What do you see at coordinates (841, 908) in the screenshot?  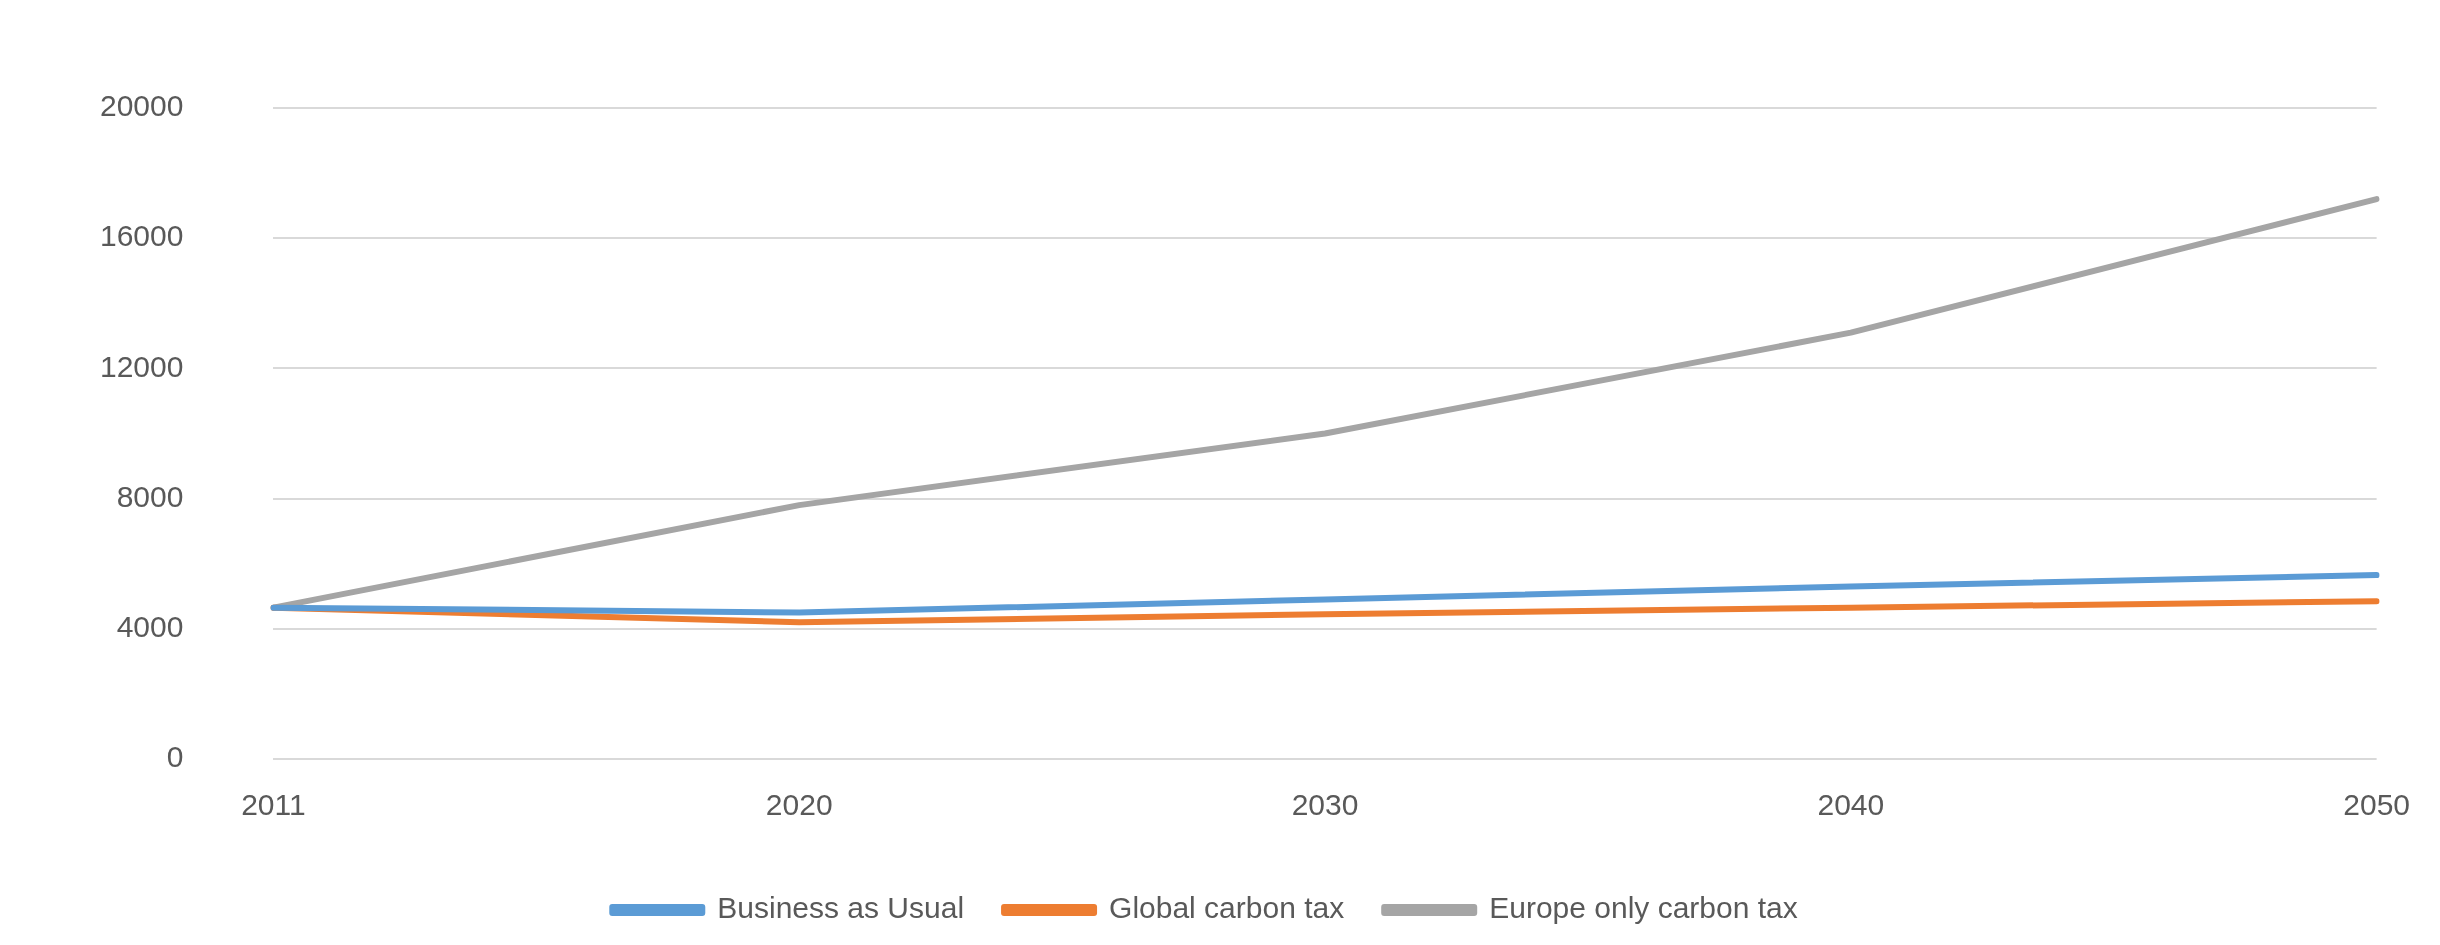 I see `legend-label: Business as Usual` at bounding box center [841, 908].